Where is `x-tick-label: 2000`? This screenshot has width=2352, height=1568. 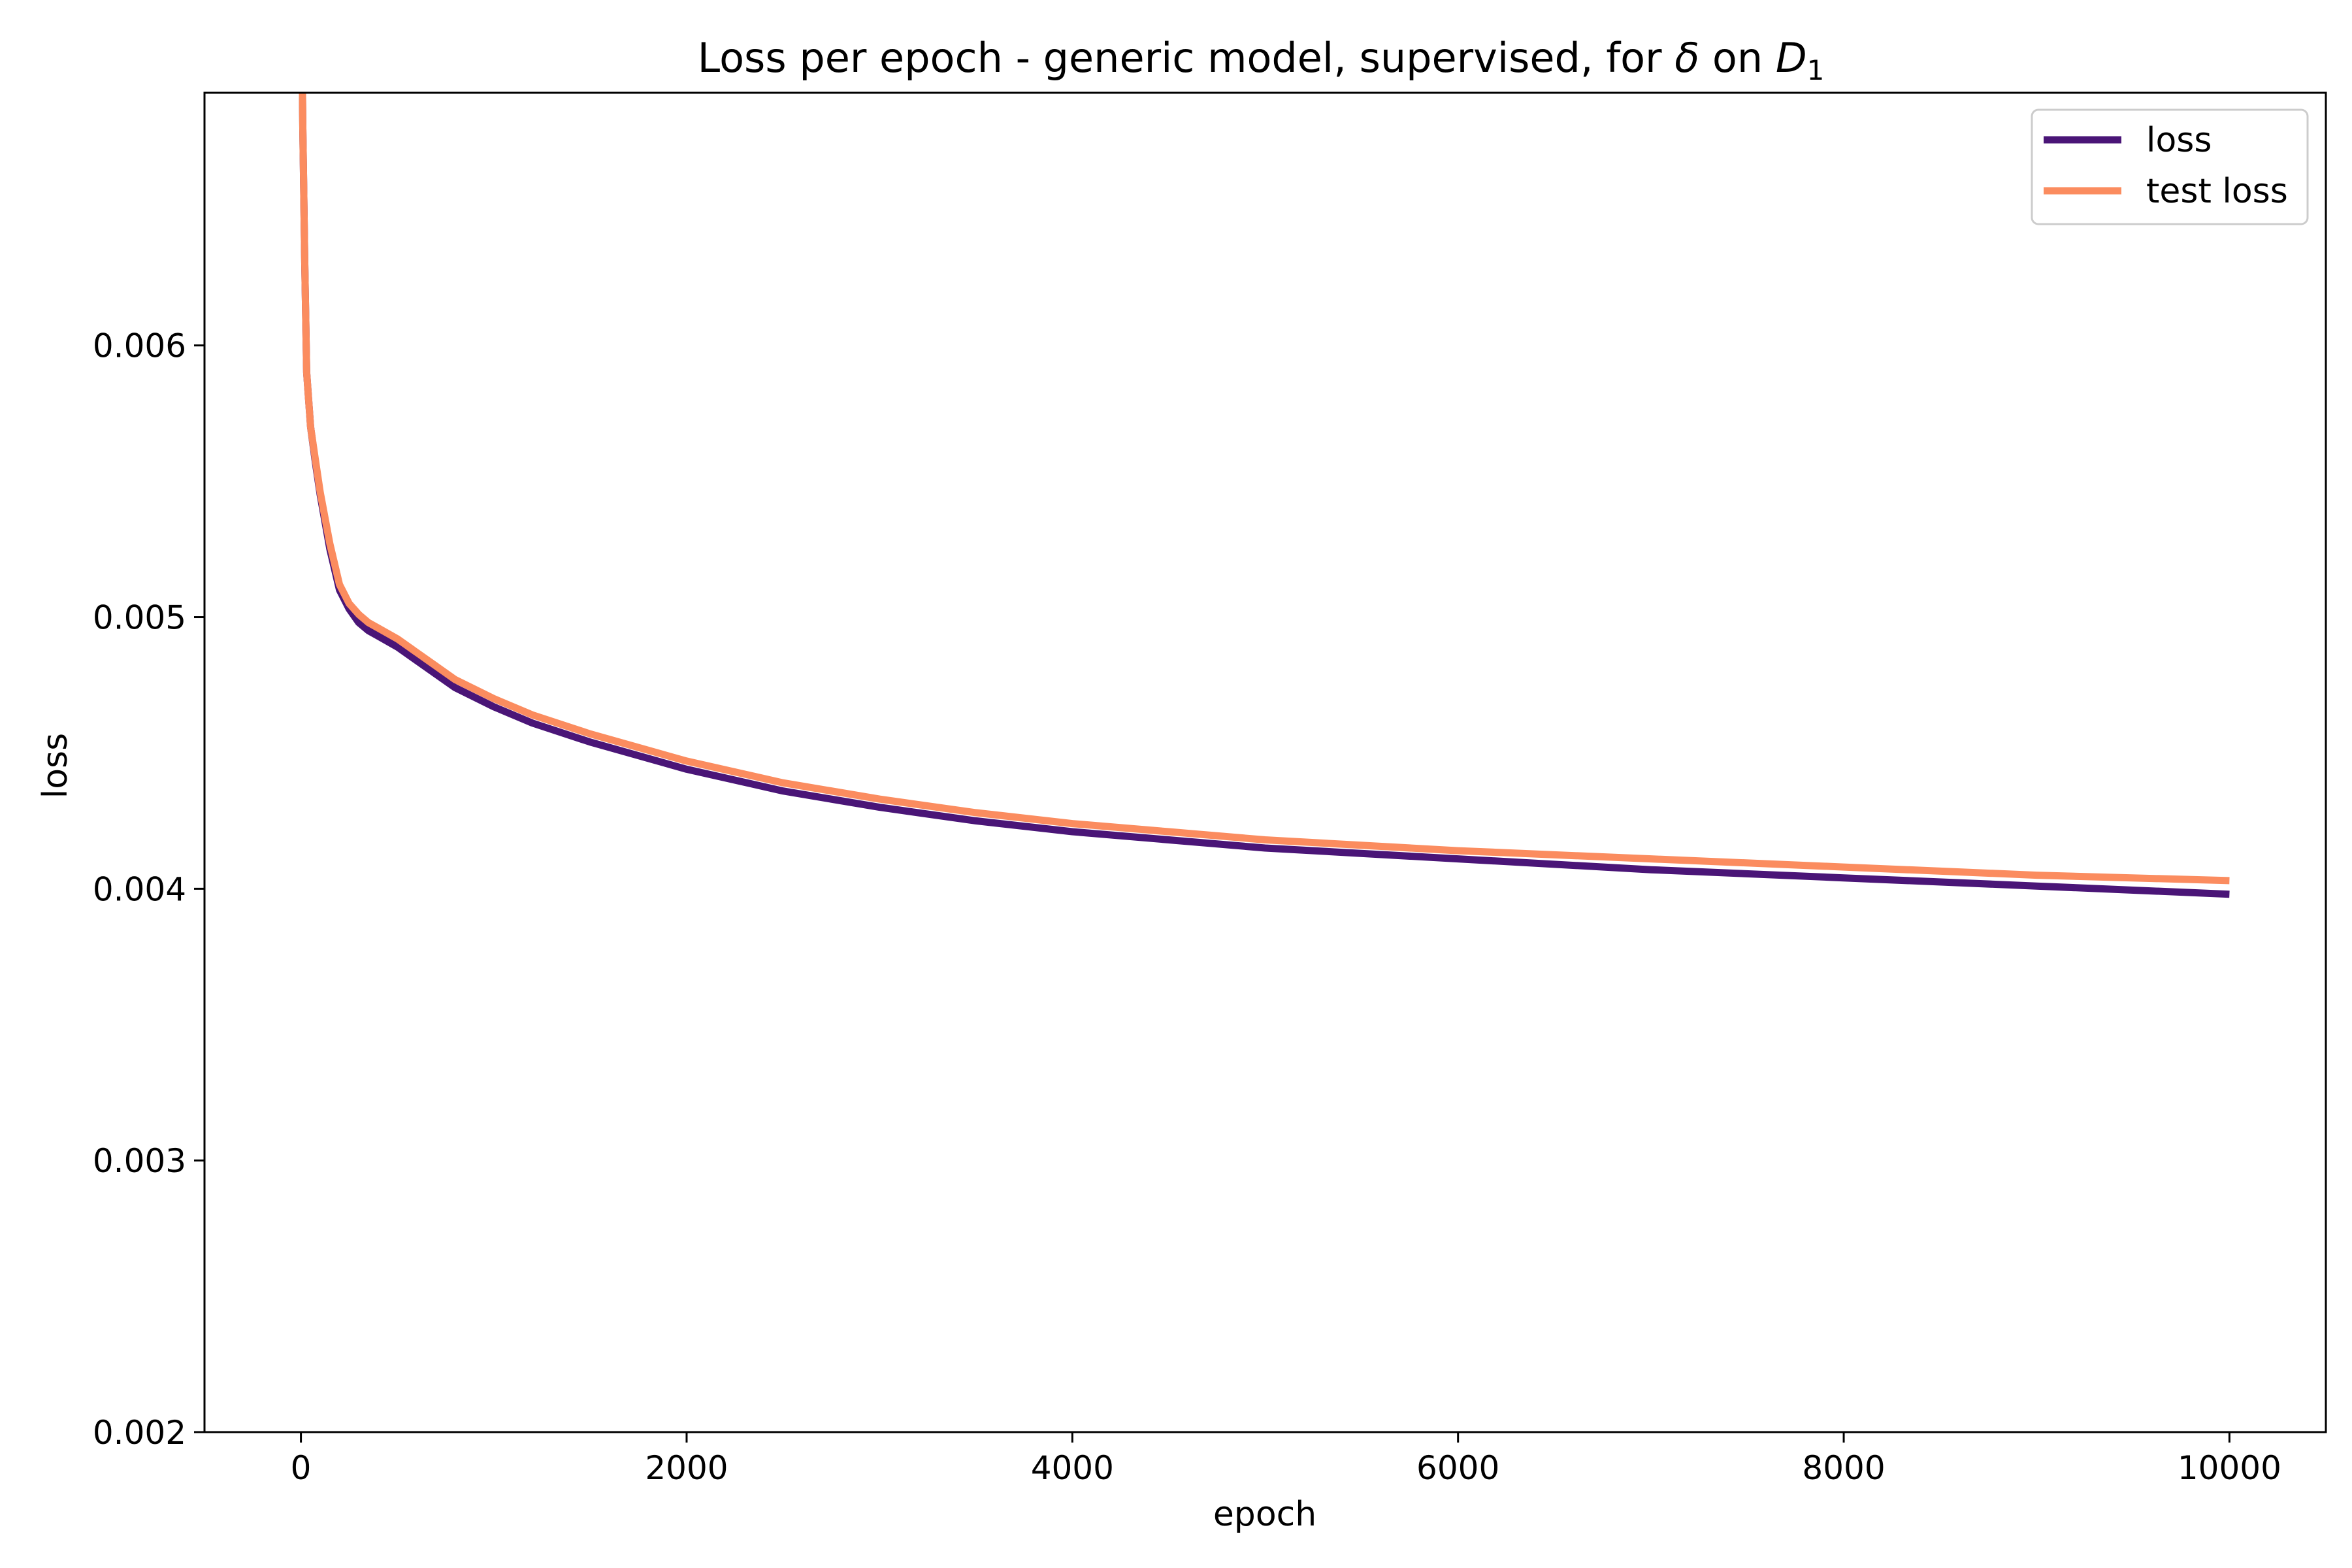 x-tick-label: 2000 is located at coordinates (686, 1468).